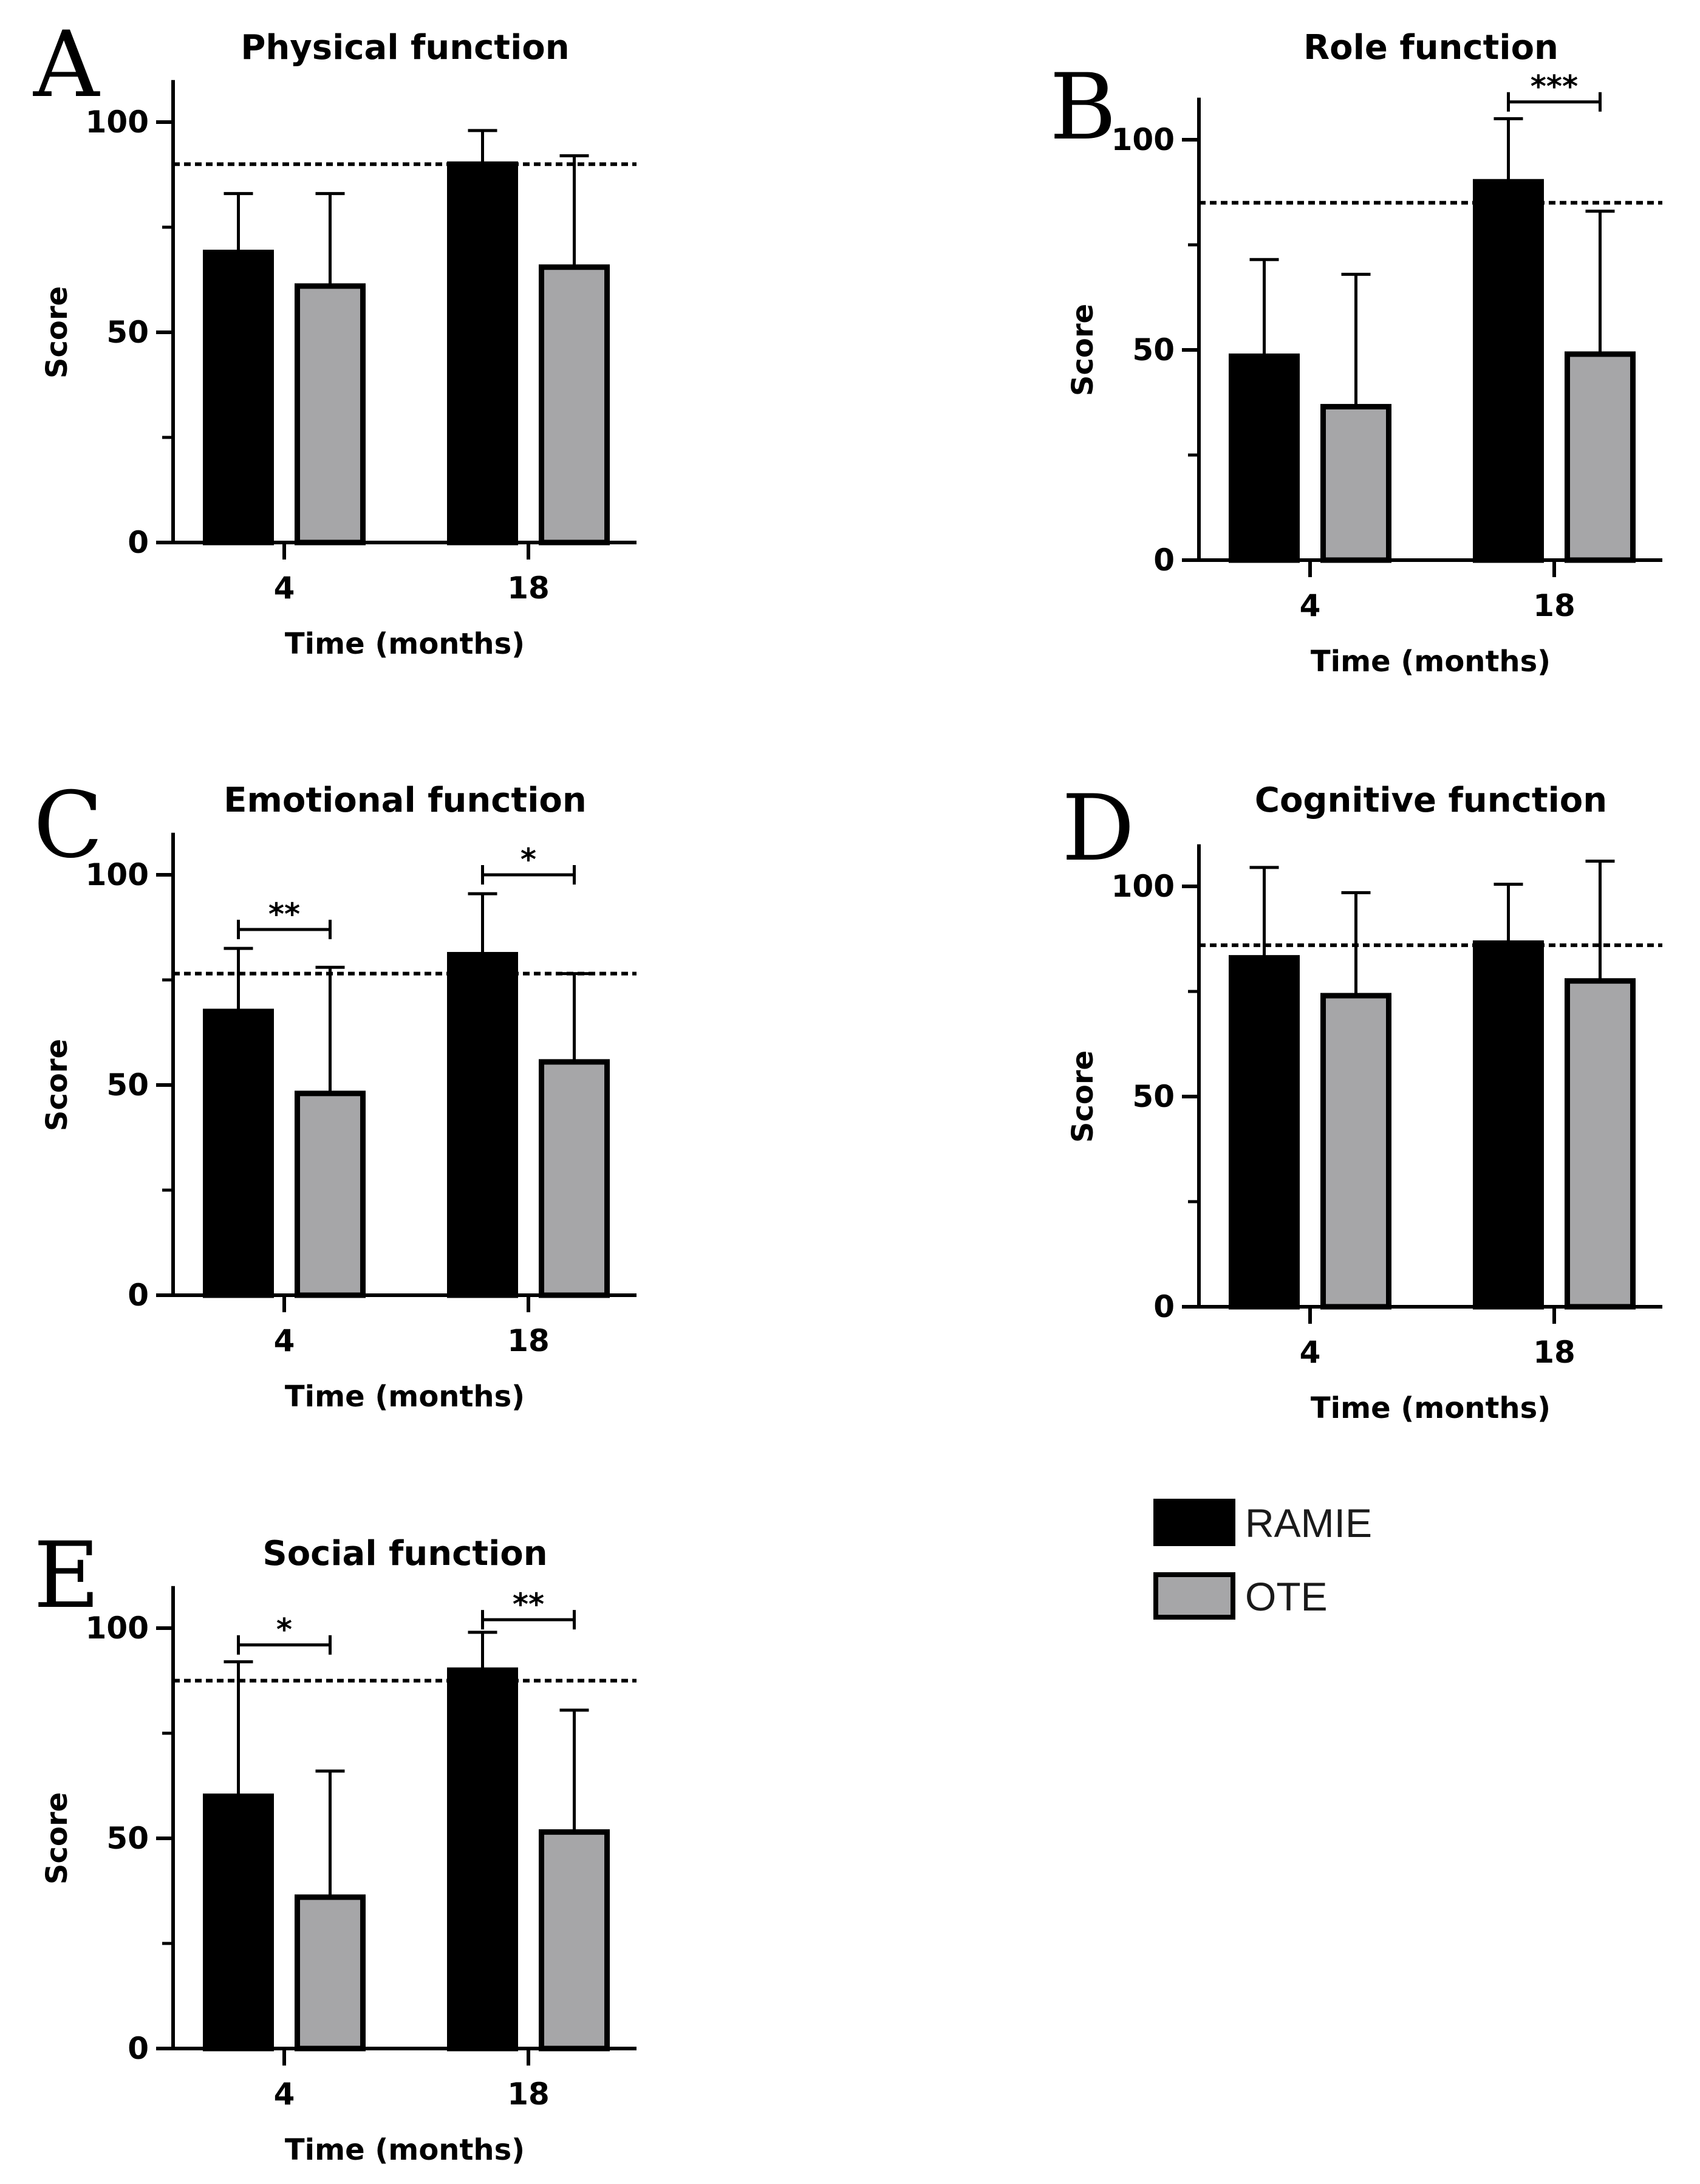 The image size is (1700, 2184). Describe the element at coordinates (66, 1576) in the screenshot. I see `panel-letter: E` at that location.